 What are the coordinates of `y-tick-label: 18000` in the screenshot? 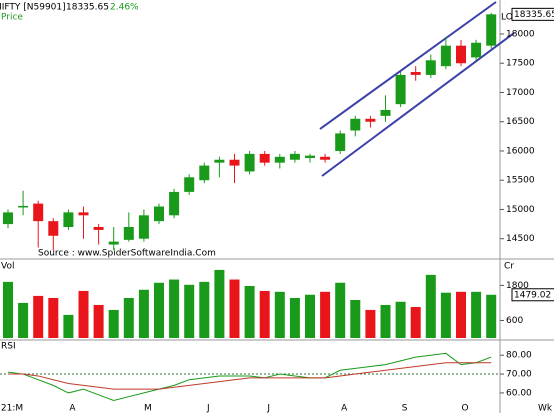 It's located at (520, 34).